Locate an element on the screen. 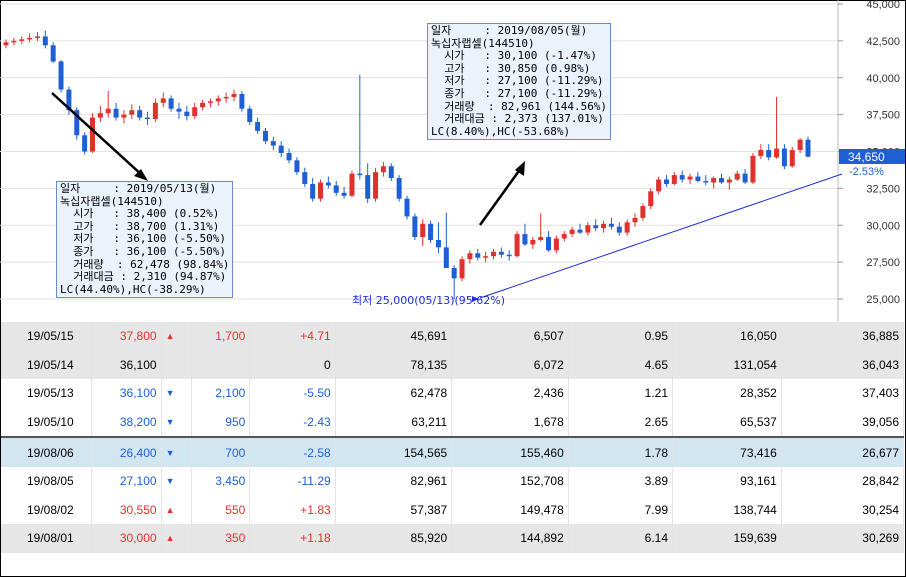 The width and height of the screenshot is (906, 577). cell-vol: 62,478 is located at coordinates (394, 393).